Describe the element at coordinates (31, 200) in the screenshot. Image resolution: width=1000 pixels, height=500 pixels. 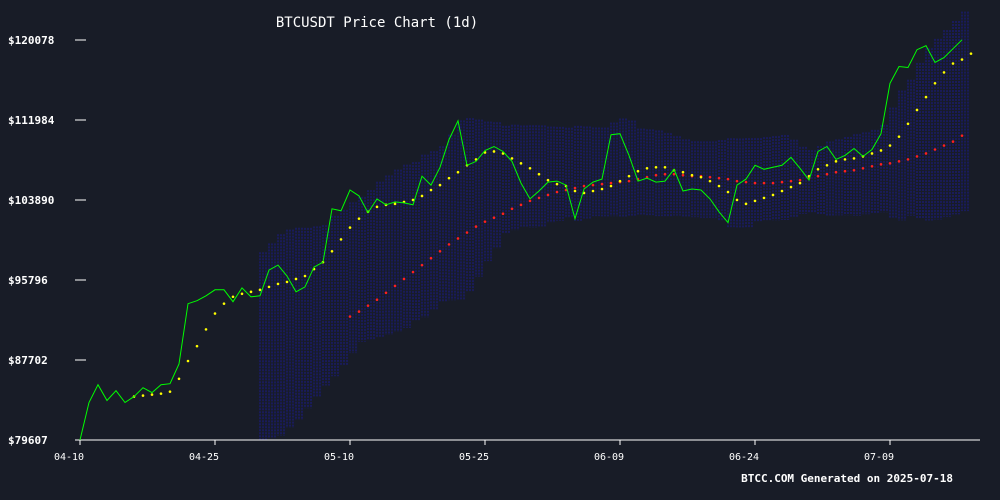
I see `y-tick-label: $103890` at that location.